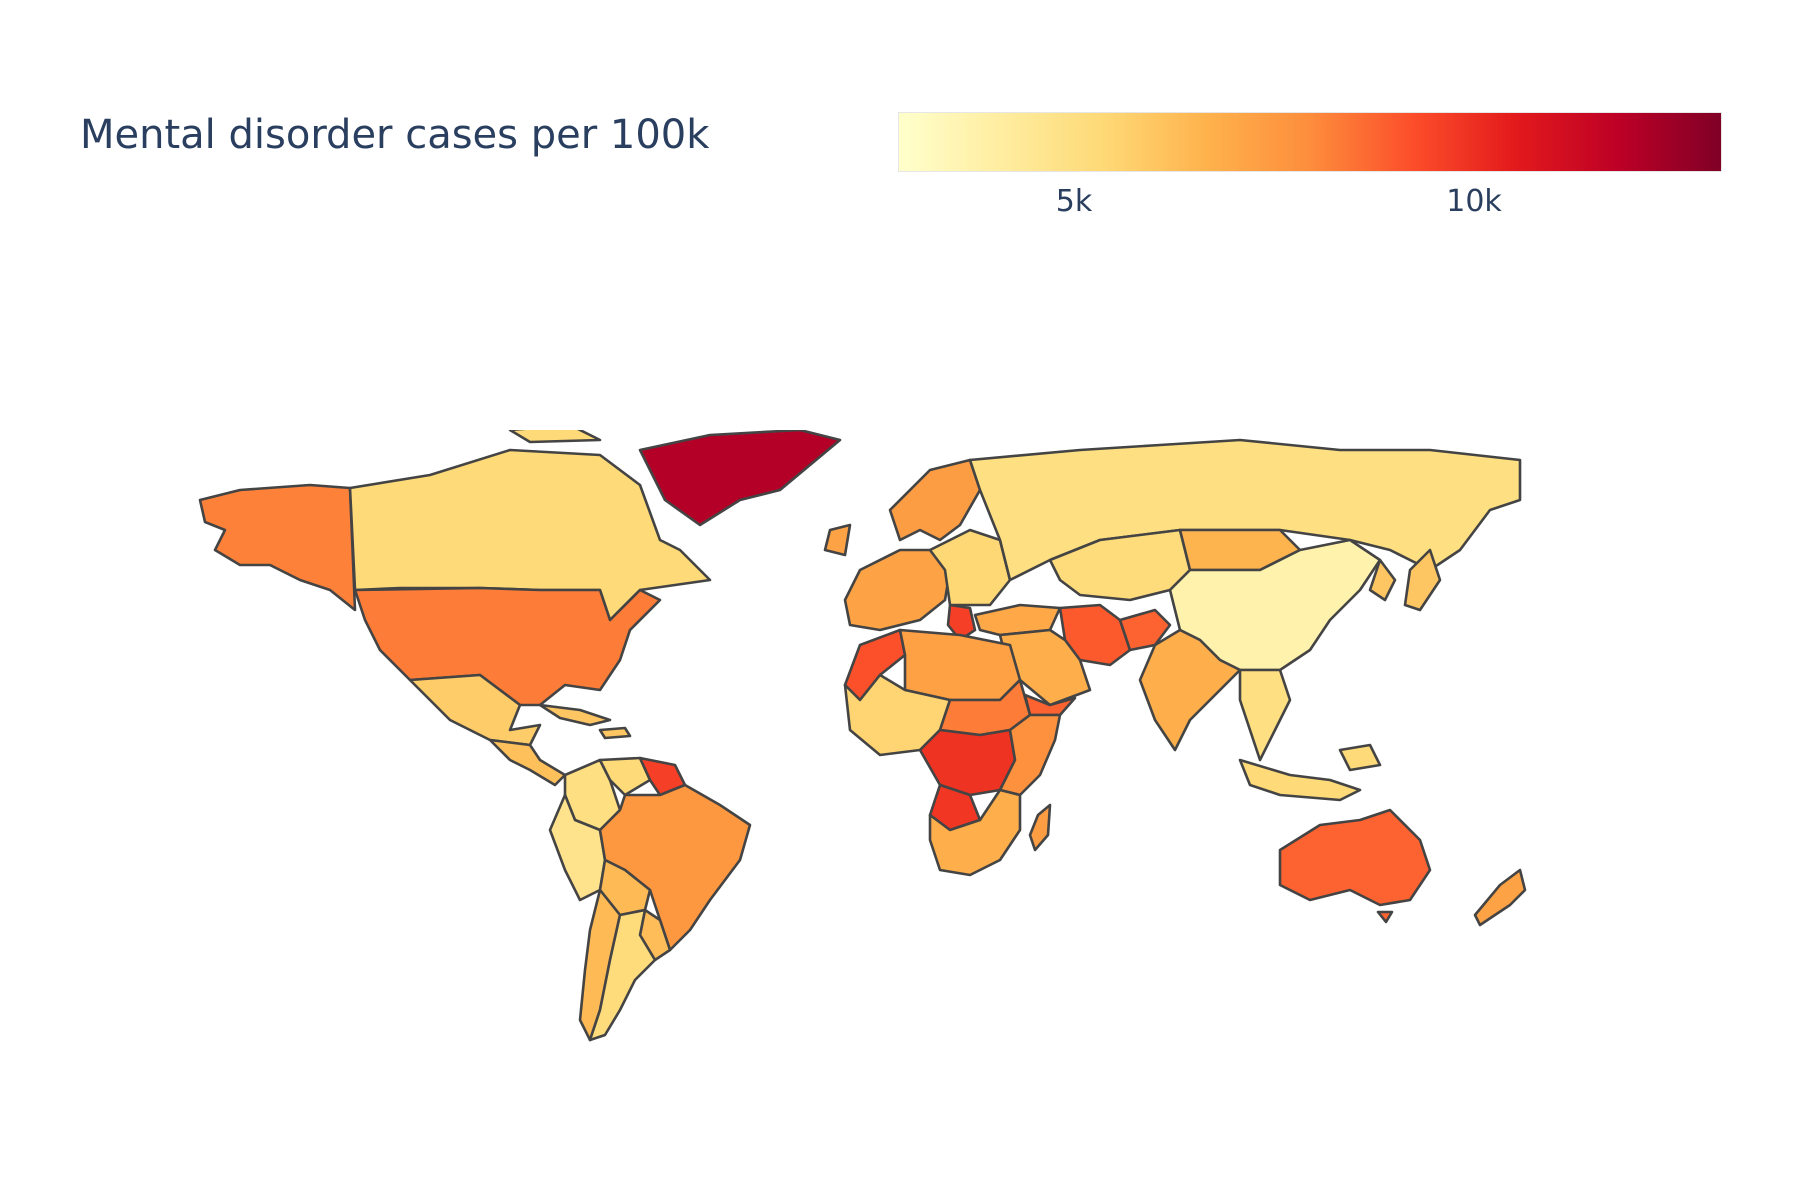  What do you see at coordinates (887, 577) in the screenshot?
I see `region-western-europe` at bounding box center [887, 577].